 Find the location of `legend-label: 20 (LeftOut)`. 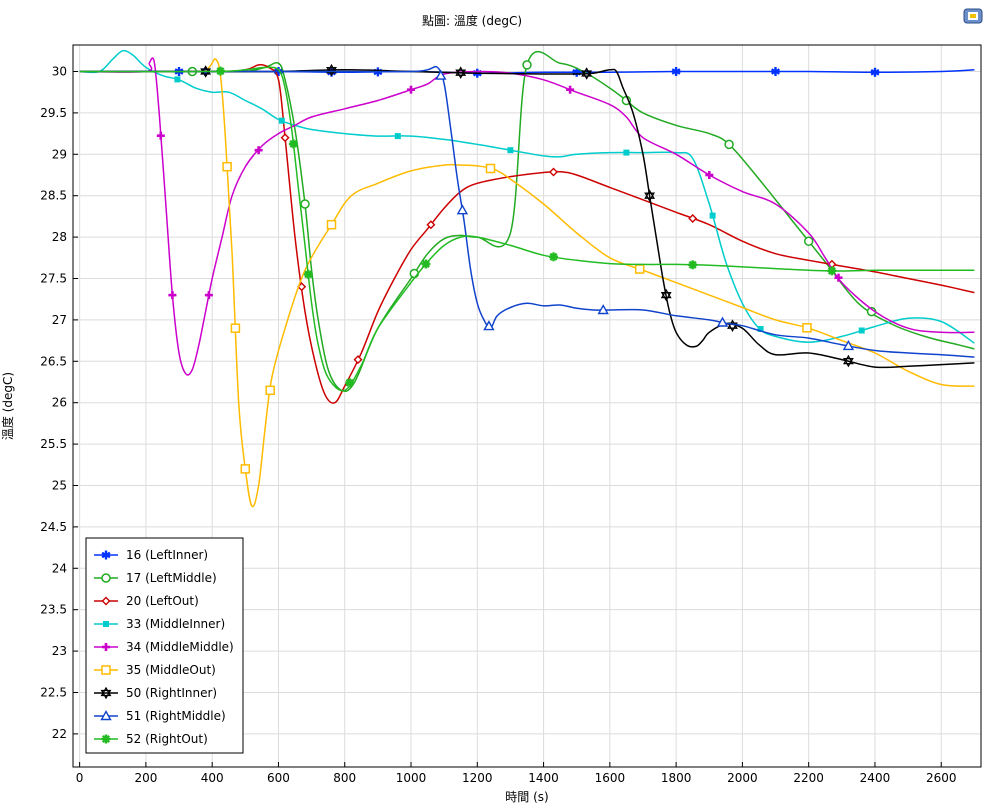

legend-label: 20 (LeftOut) is located at coordinates (162, 601).